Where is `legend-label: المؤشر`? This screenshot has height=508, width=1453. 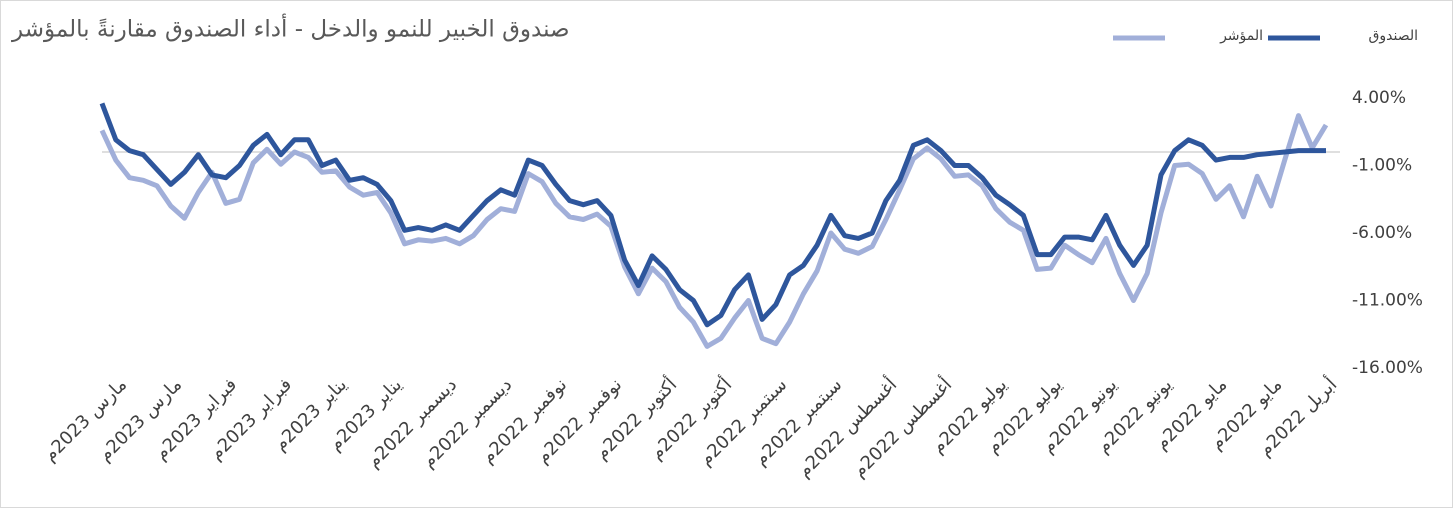 legend-label: المؤشر is located at coordinates (1241, 36).